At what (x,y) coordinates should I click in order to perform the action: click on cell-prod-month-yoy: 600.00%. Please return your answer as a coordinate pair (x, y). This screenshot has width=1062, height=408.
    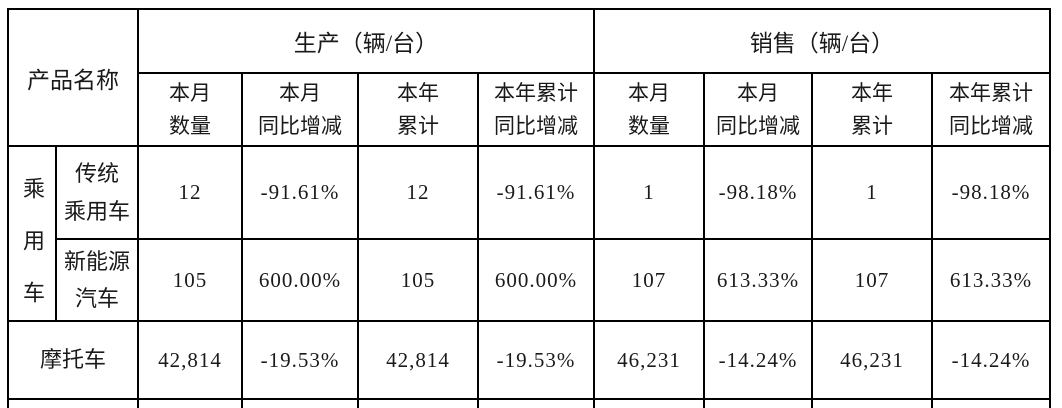
    Looking at the image, I should click on (300, 280).